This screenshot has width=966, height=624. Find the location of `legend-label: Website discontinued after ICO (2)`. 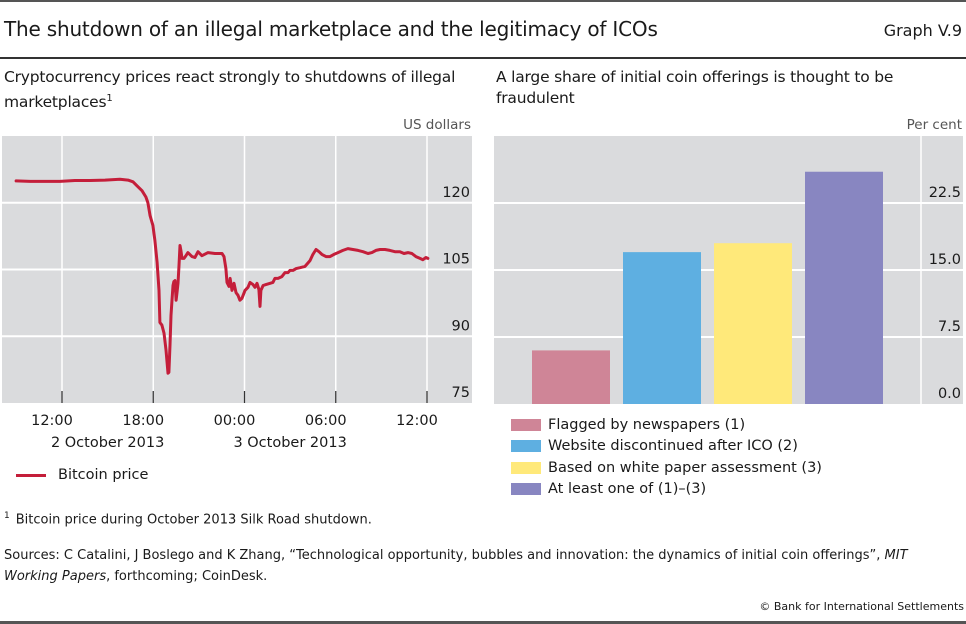

legend-label: Website discontinued after ICO (2) is located at coordinates (673, 446).